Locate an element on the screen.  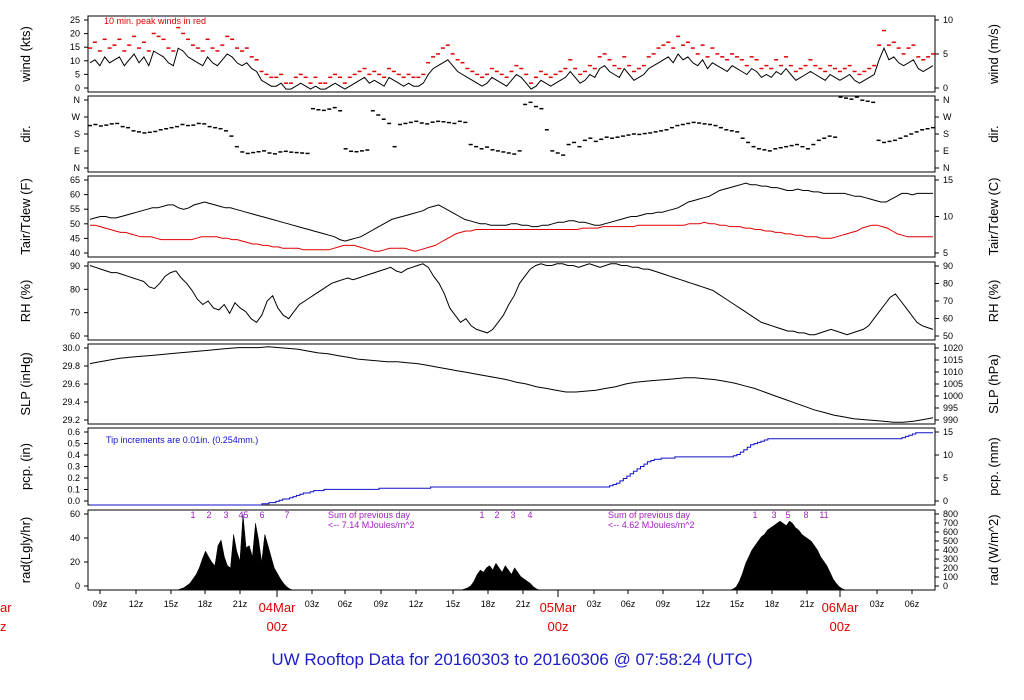
daily-sum-value: <-- 7.14 MJoules/m^2 is located at coordinates (371, 525).